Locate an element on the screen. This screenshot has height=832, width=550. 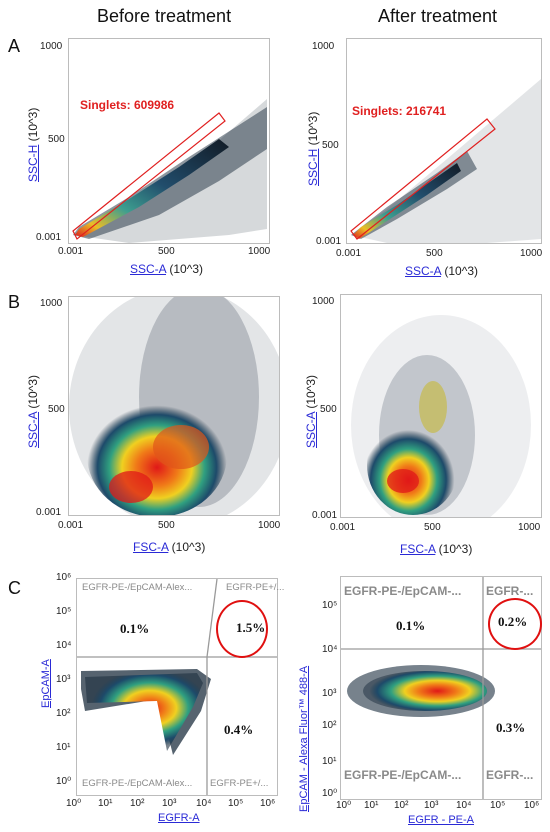
plot-b-before is located at coordinates (174, 406).